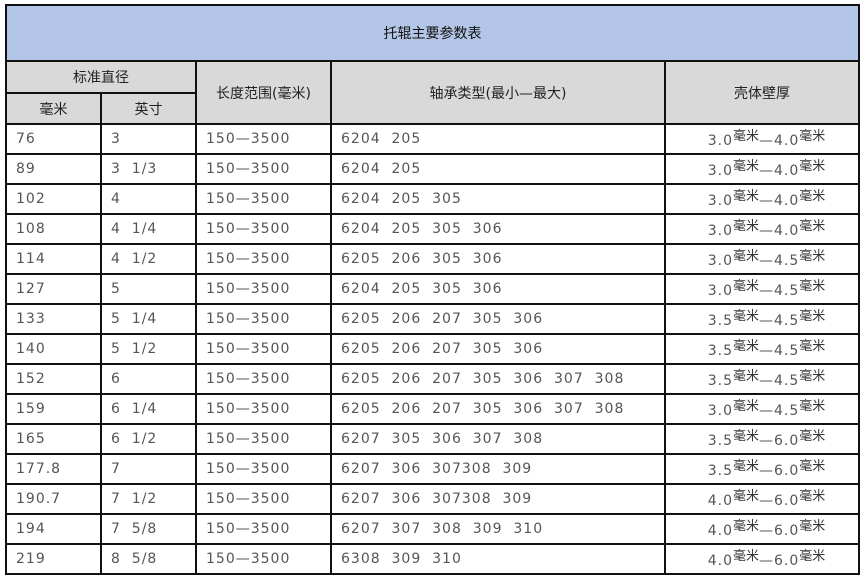 The image size is (860, 585). I want to click on cell-bearing: 6205 206 207 305 306, so click(498, 319).